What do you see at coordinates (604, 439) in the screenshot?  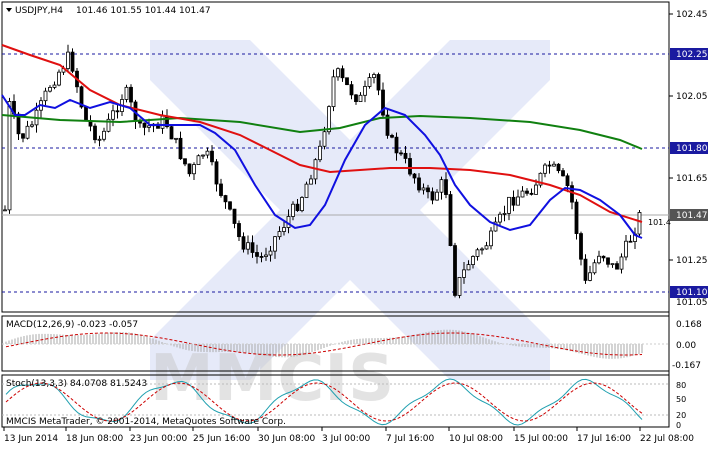 I see `time-label: 17 Jul 16:00` at bounding box center [604, 439].